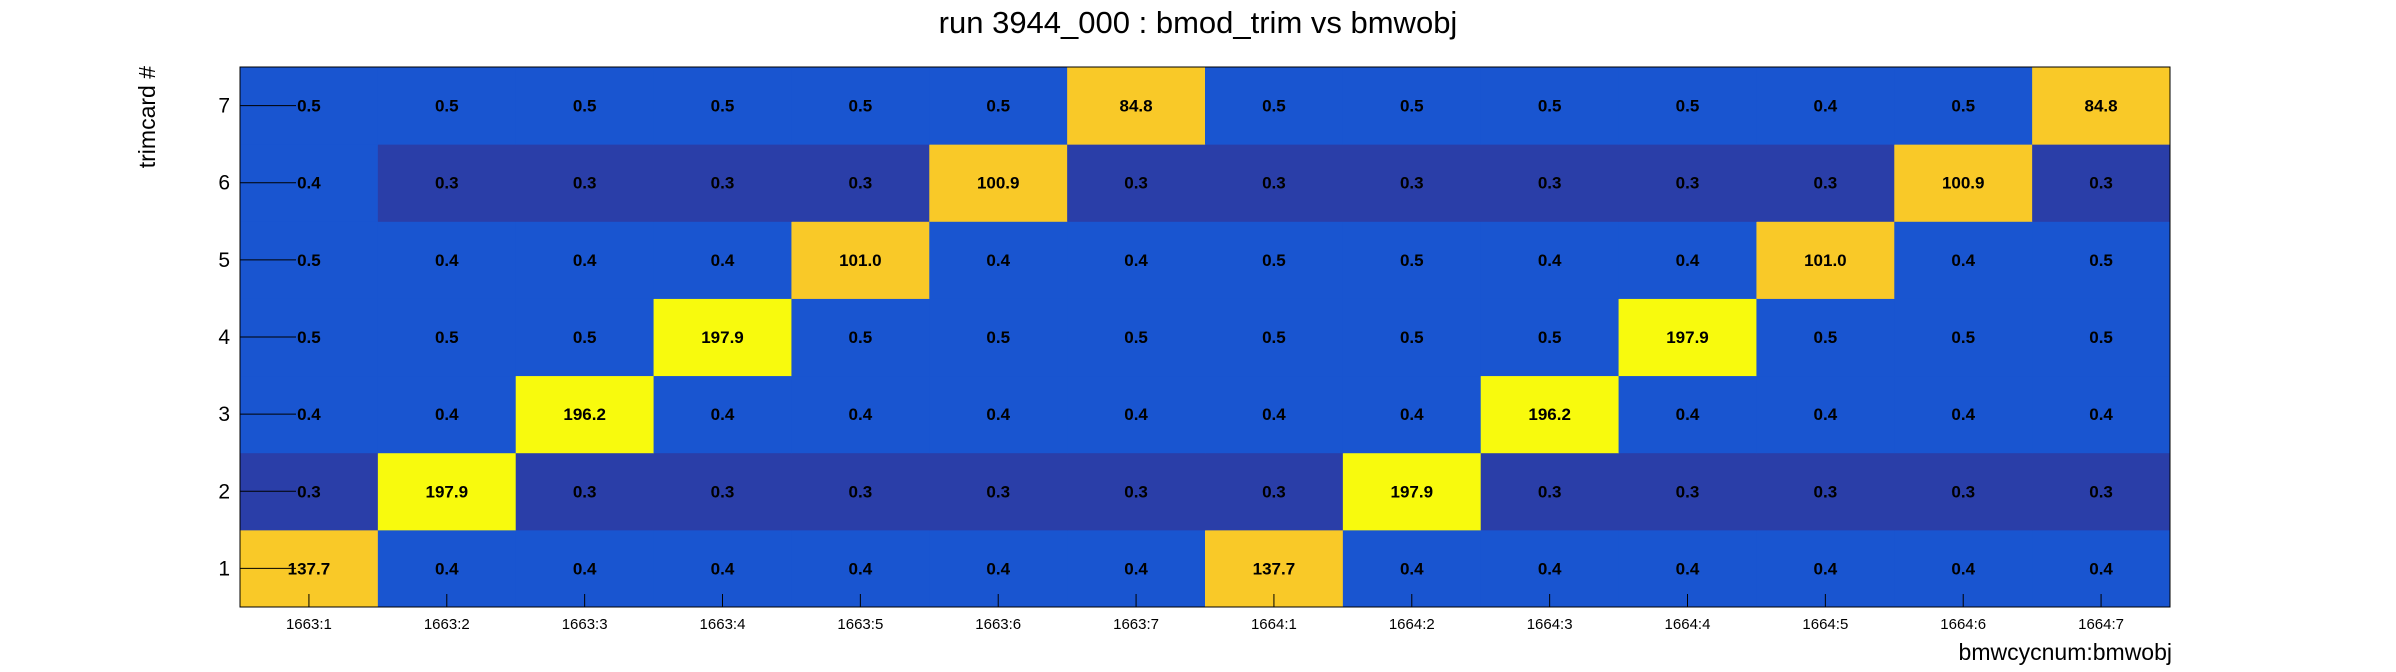 This screenshot has height=672, width=2396. Describe the element at coordinates (224, 337) in the screenshot. I see `y-tick-label: 4` at that location.